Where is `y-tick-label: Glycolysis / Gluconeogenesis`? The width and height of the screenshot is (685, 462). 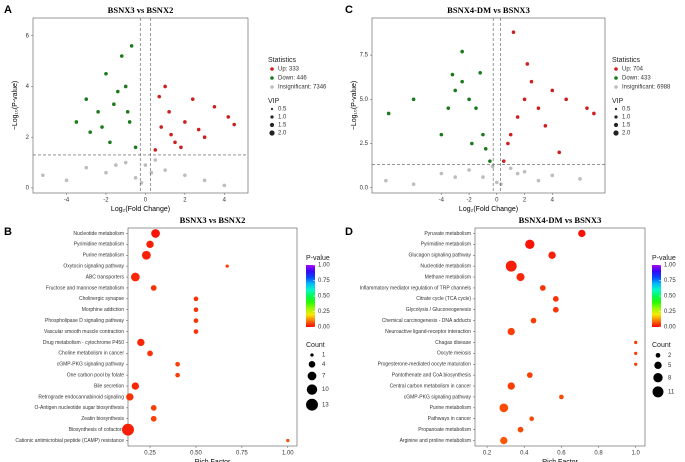
y-tick-label: Glycolysis / Gluconeogenesis is located at coordinates (439, 310).